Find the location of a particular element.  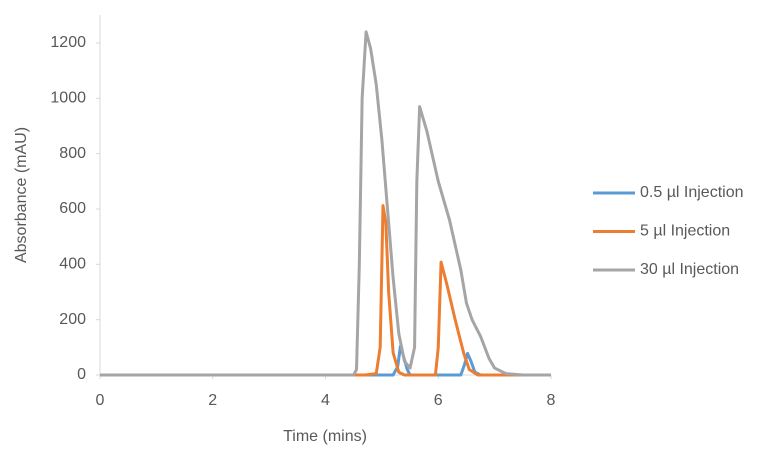

y-tick-label: 400 is located at coordinates (72, 264).